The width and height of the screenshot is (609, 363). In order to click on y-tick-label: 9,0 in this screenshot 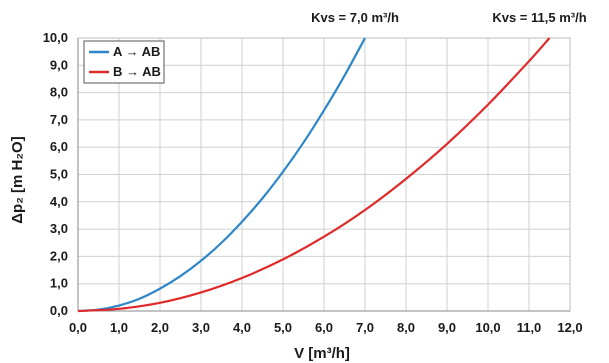, I will do `click(59, 64)`.